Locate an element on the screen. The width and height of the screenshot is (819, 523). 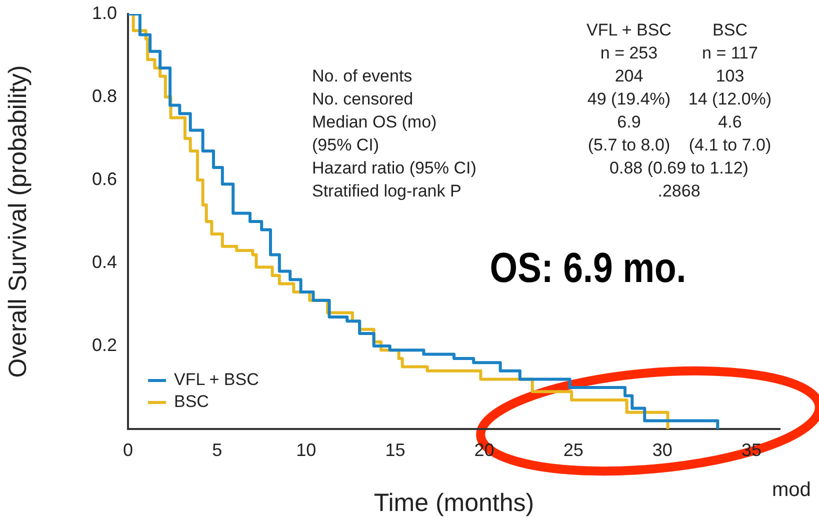
annotation: No. censored is located at coordinates (363, 99).